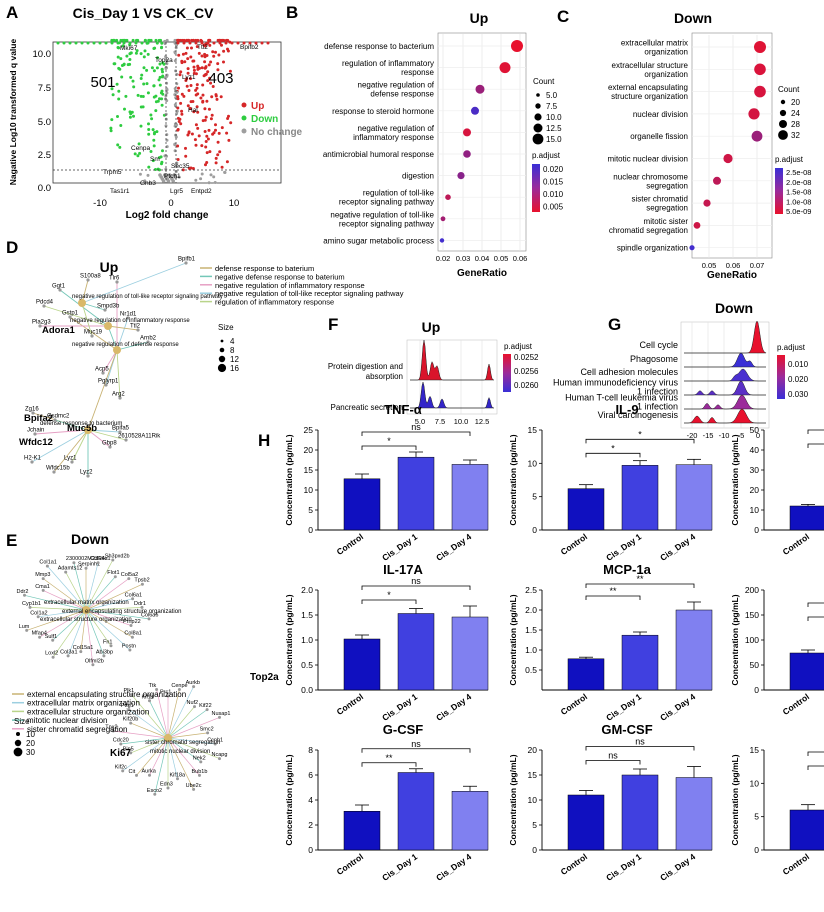 Image resolution: width=824 pixels, height=912 pixels. Describe the element at coordinates (482, 421) in the screenshot. I see `ridge-xtick: 12.5` at that location.